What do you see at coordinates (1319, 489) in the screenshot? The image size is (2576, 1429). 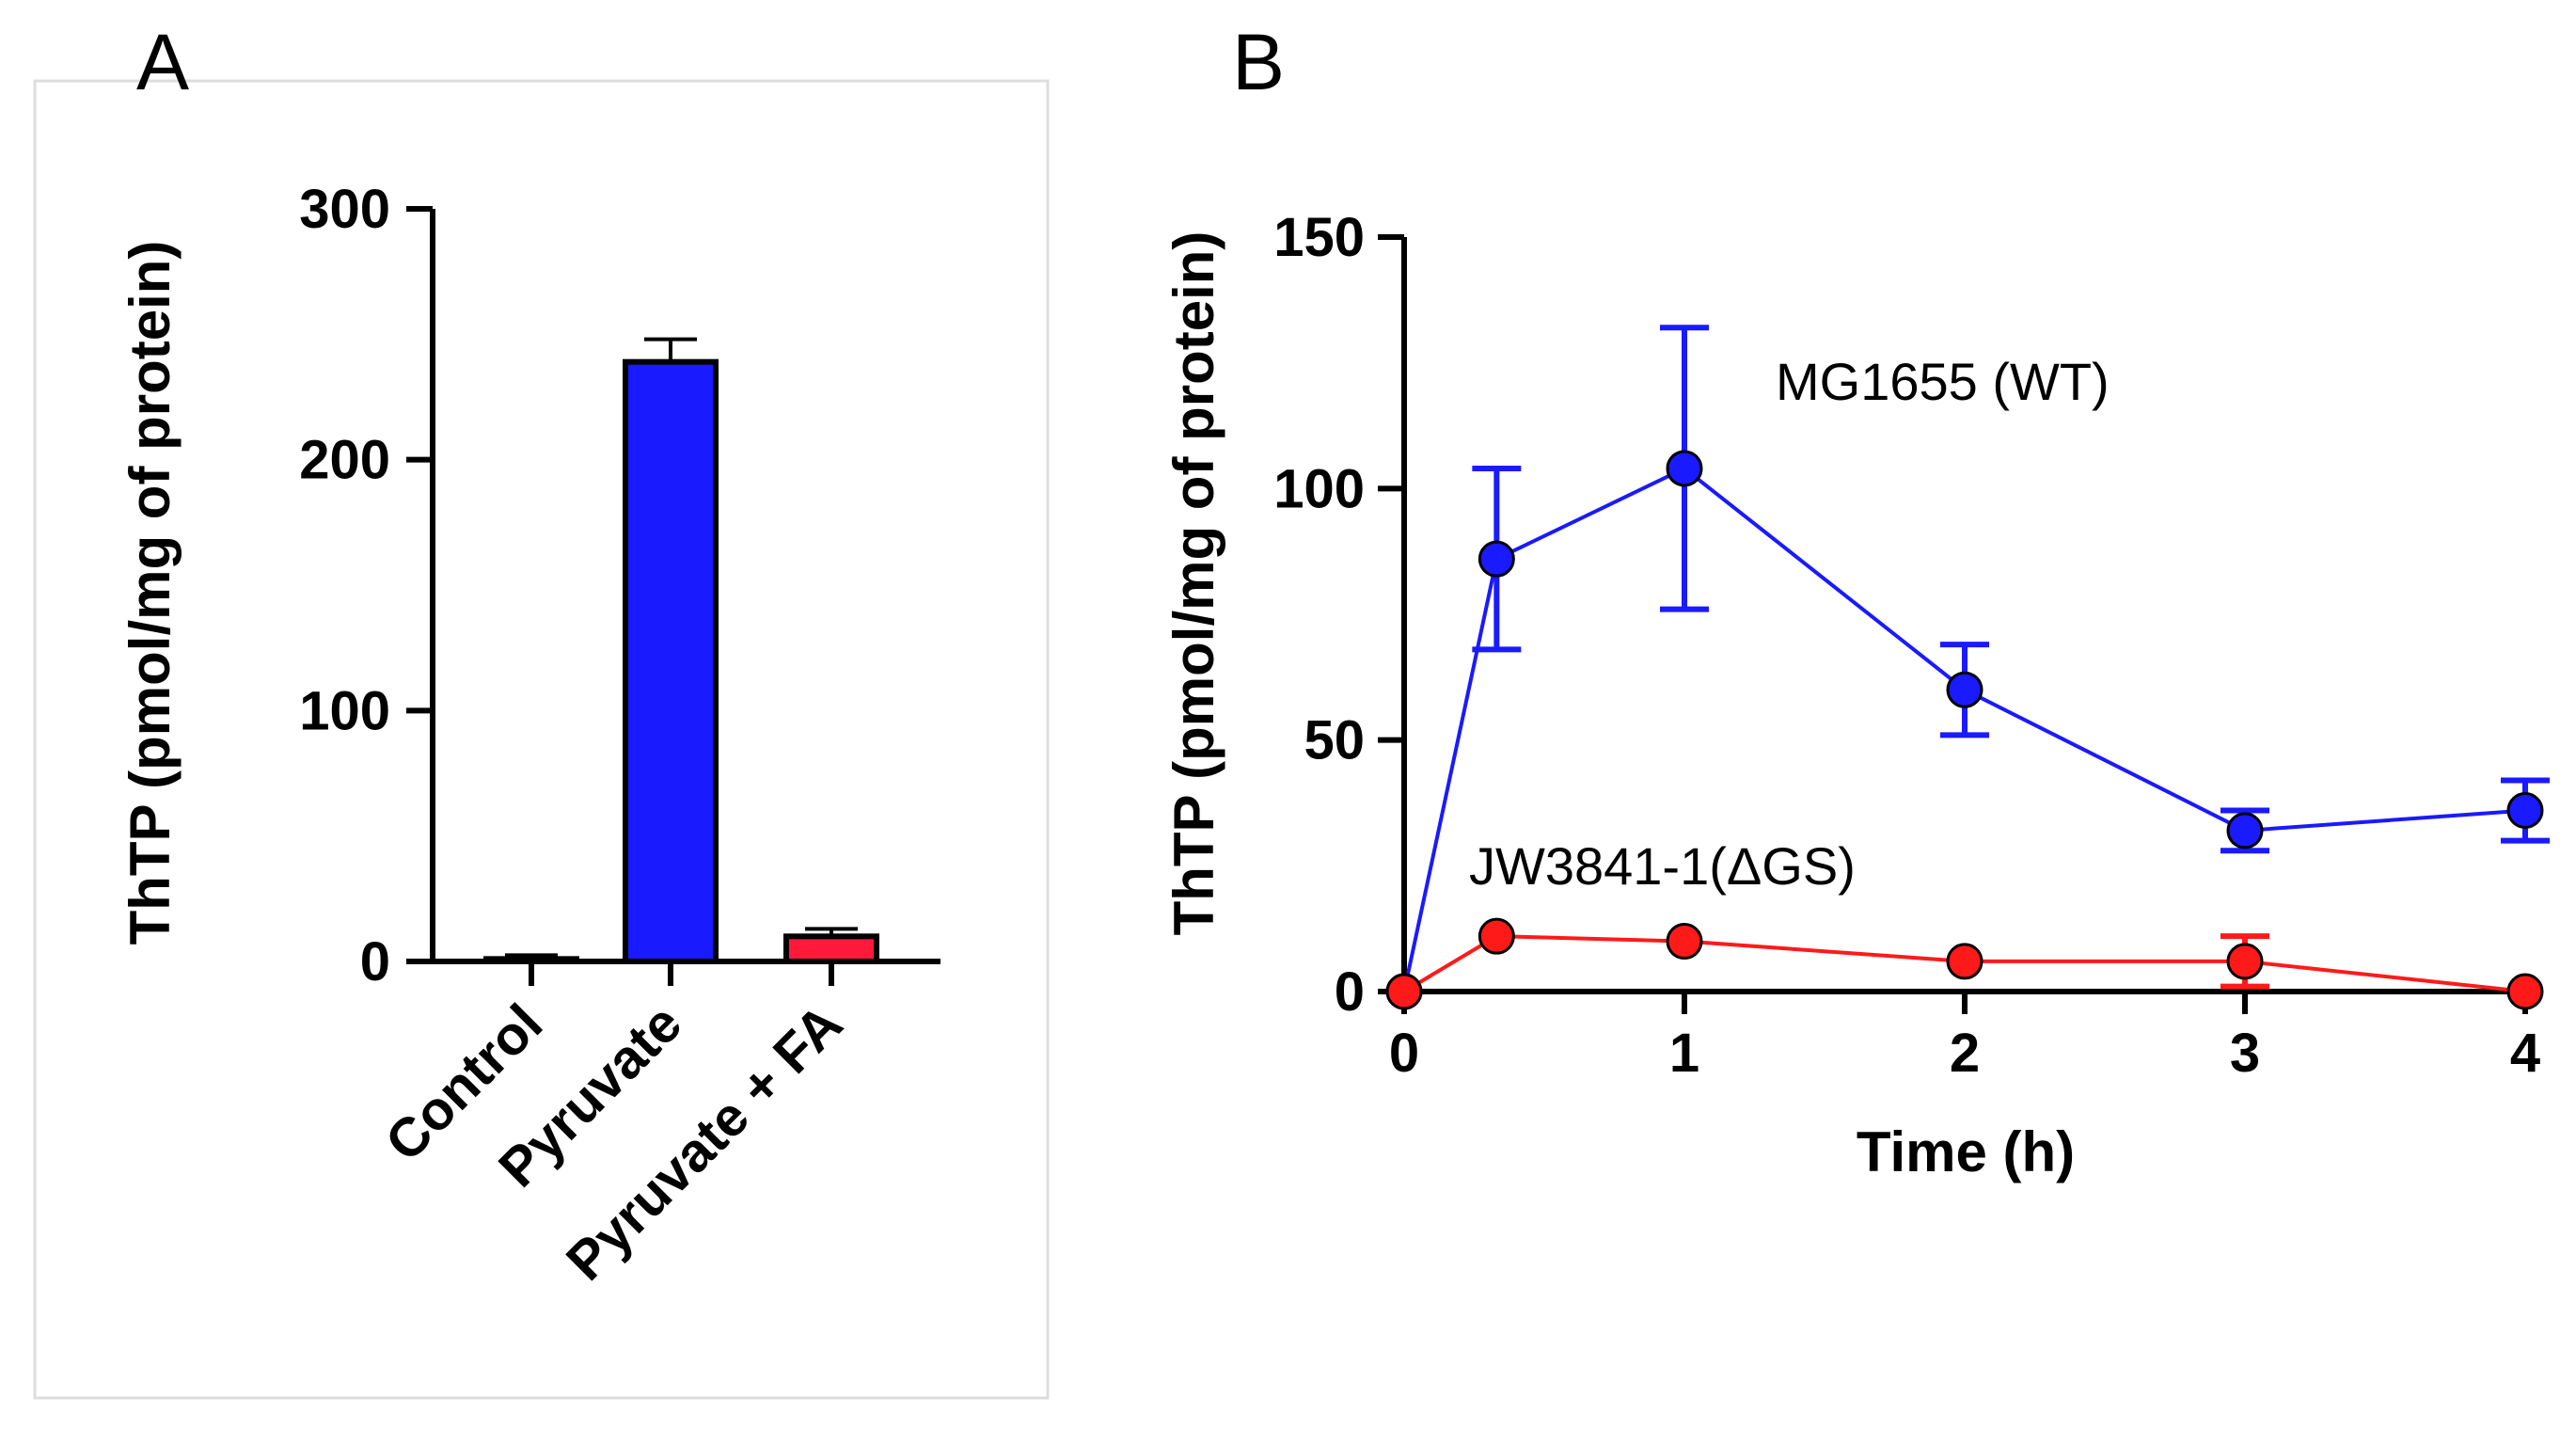 I see `panel-b-y-tick-label: 100` at bounding box center [1319, 489].